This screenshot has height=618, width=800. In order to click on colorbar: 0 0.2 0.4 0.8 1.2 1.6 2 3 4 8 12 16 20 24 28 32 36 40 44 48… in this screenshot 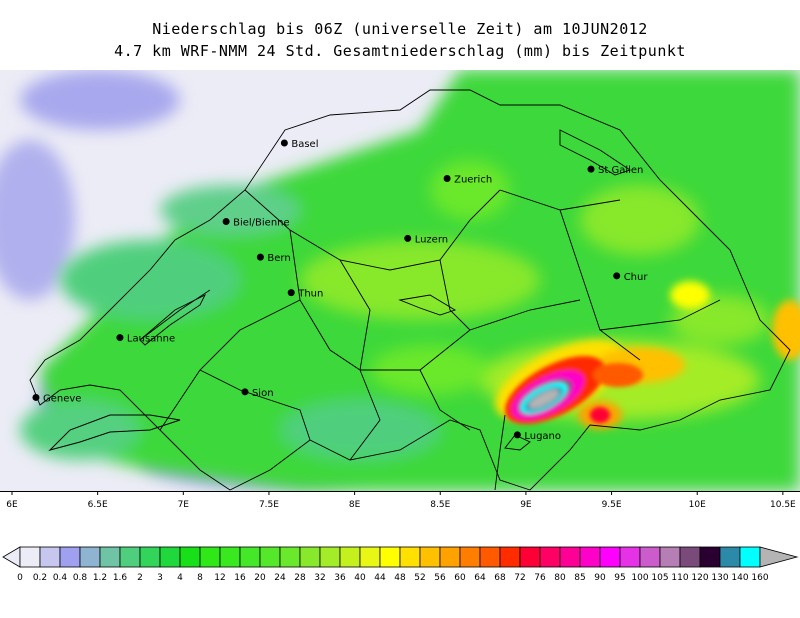, I will do `click(400, 564)`.